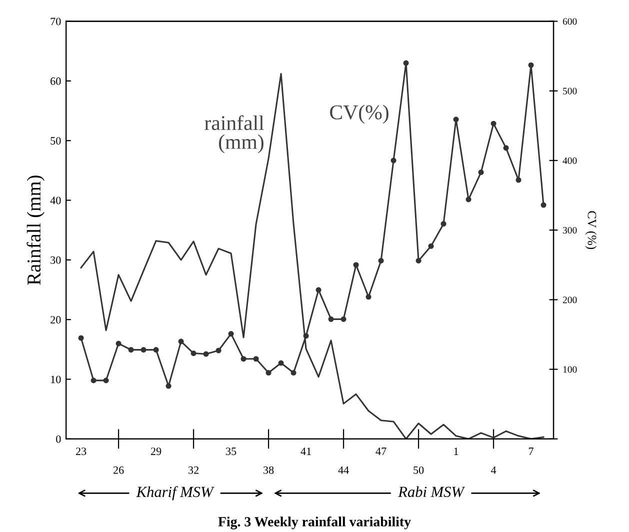 Image resolution: width=629 pixels, height=532 pixels. I want to click on y2-tick-label: 400, so click(569, 160).